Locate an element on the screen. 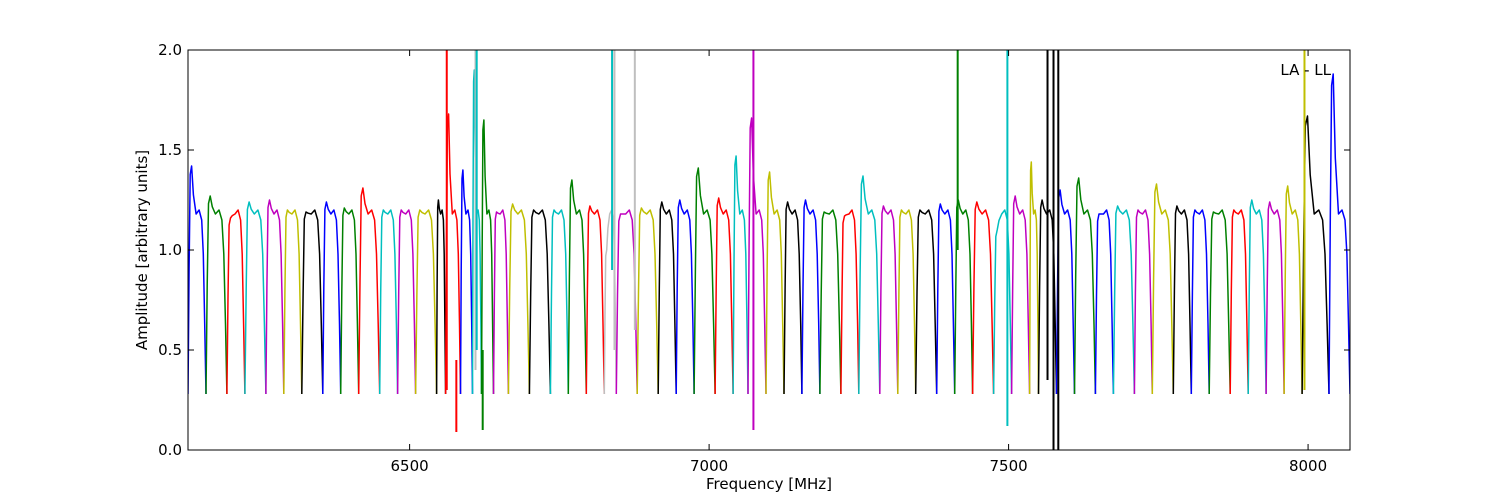 The image size is (1500, 500). y-axis-label: Amplitude [arbitrary units] is located at coordinates (142, 250).